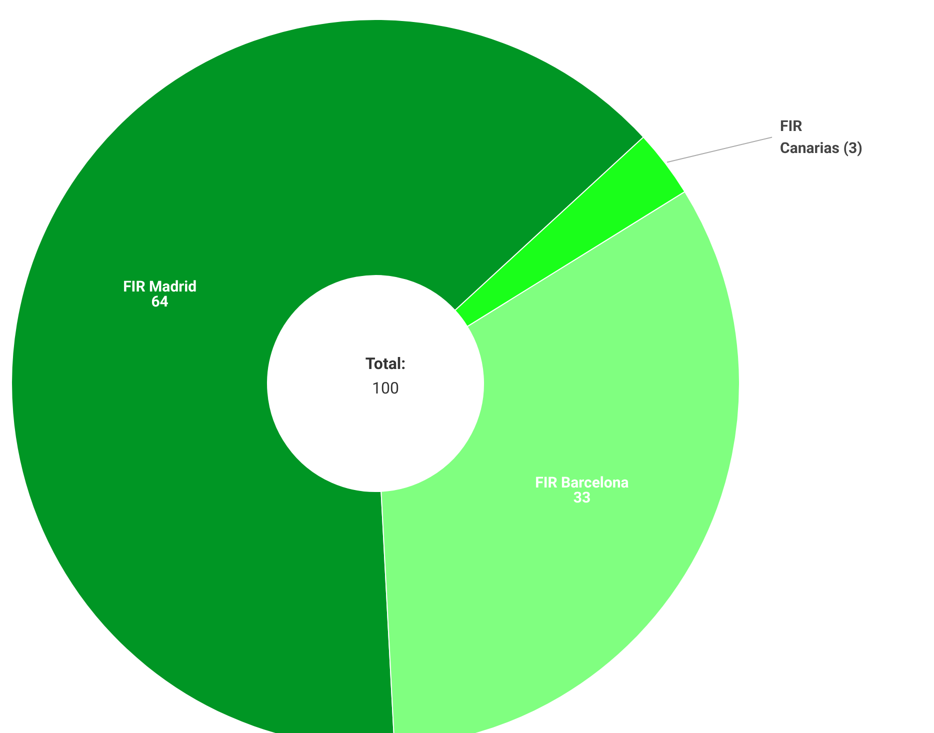 The width and height of the screenshot is (934, 733). What do you see at coordinates (385, 363) in the screenshot?
I see `text: Total:` at bounding box center [385, 363].